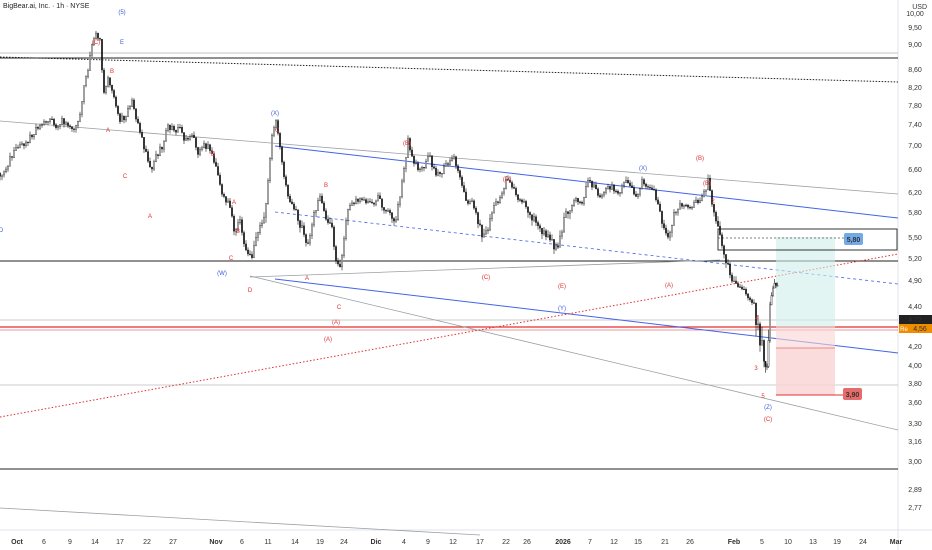 Image resolution: width=932 pixels, height=550 pixels. What do you see at coordinates (915, 320) in the screenshot?
I see `last-price-tag: 4,72` at bounding box center [915, 320].